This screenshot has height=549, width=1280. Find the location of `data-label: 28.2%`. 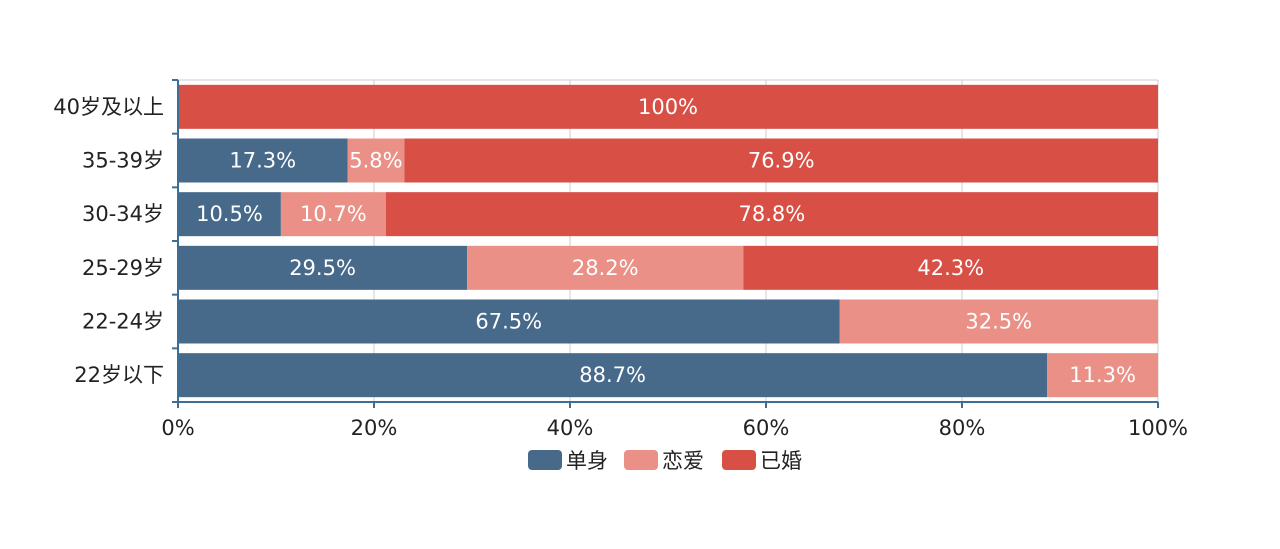

data-label: 28.2% is located at coordinates (605, 268).